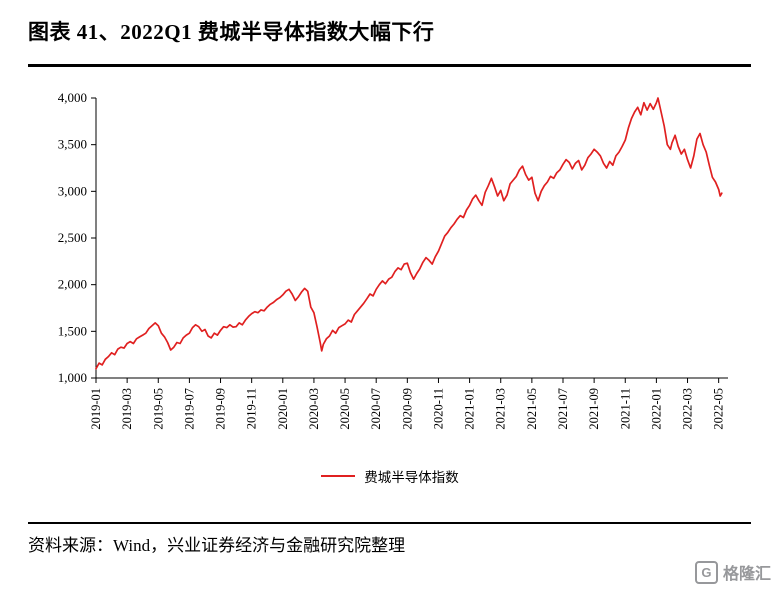 This screenshot has height=590, width=779. Describe the element at coordinates (72, 284) in the screenshot. I see `svg-text: 2,000` at that location.